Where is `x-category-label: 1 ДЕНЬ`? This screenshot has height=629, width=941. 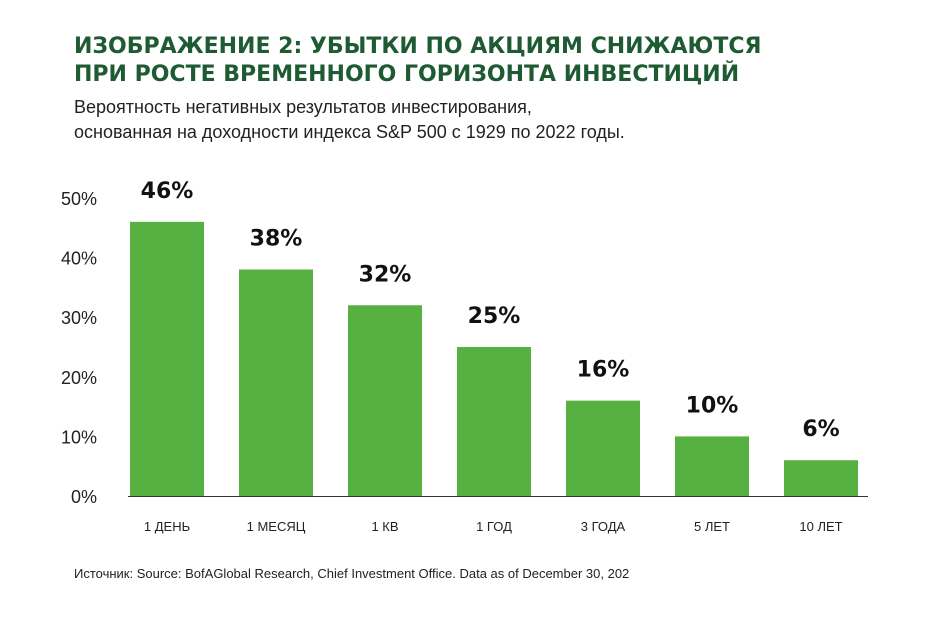 x-category-label: 1 ДЕНЬ is located at coordinates (167, 526).